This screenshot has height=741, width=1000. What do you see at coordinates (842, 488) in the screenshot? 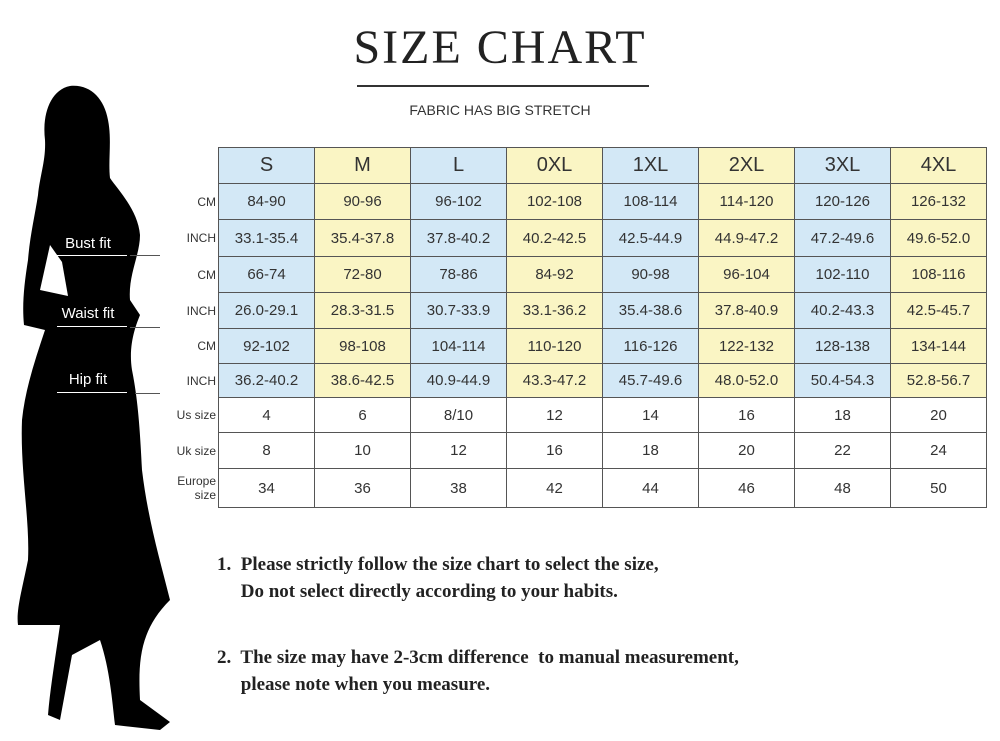
I see `table-cell: 48` at bounding box center [842, 488].